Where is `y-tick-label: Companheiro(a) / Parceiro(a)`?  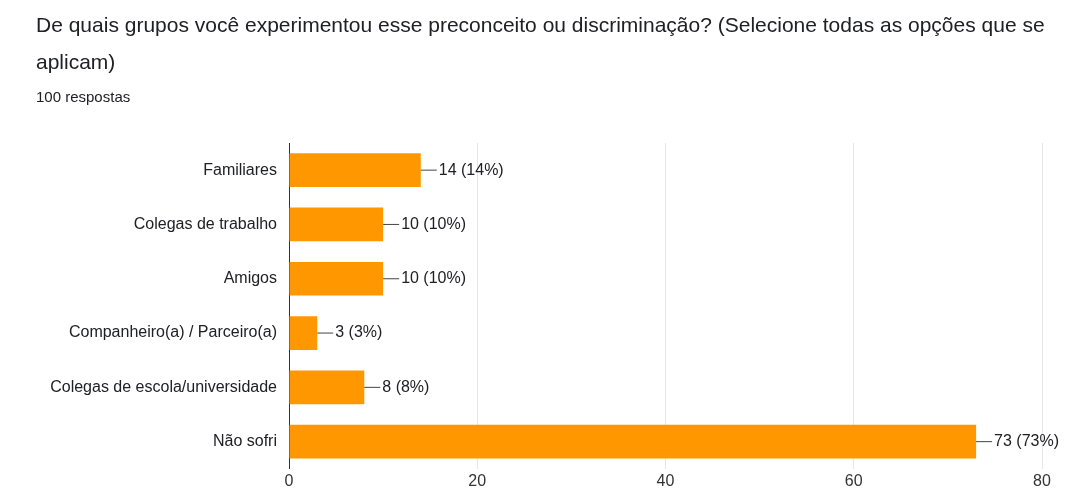
y-tick-label: Companheiro(a) / Parceiro(a) is located at coordinates (172, 332).